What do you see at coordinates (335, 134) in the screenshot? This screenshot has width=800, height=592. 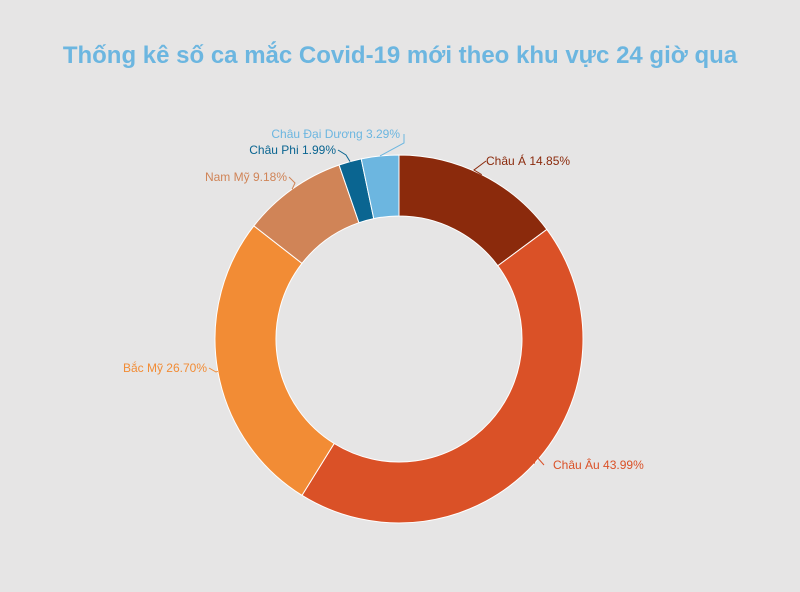 I see `slice-label-5: Châu Đại Dương 3.29%` at bounding box center [335, 134].